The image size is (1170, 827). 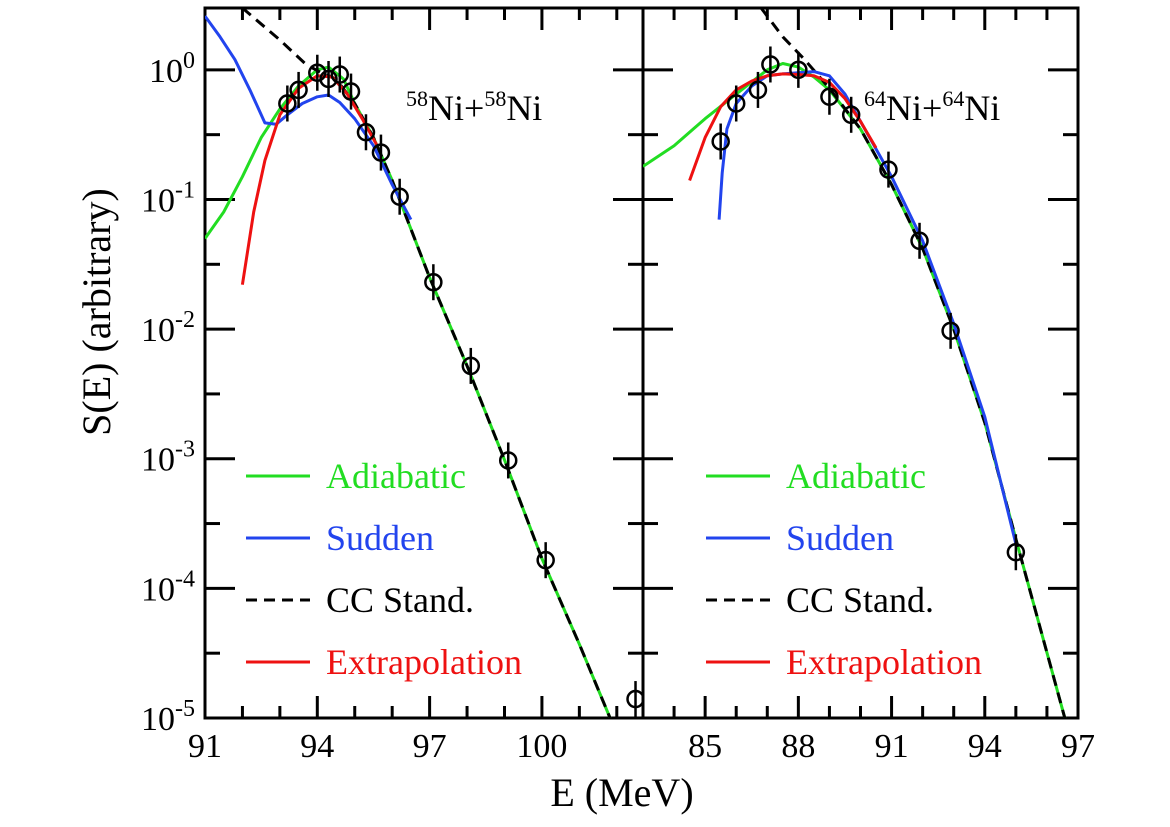 What do you see at coordinates (168, 198) in the screenshot?
I see `y-tick-label: 10⁻¹` at bounding box center [168, 198].